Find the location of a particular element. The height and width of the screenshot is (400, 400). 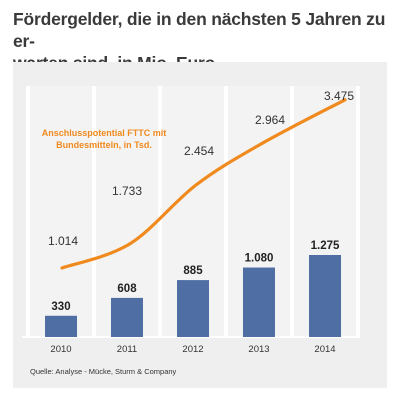

x-tick-label: 2014 is located at coordinates (324, 349).